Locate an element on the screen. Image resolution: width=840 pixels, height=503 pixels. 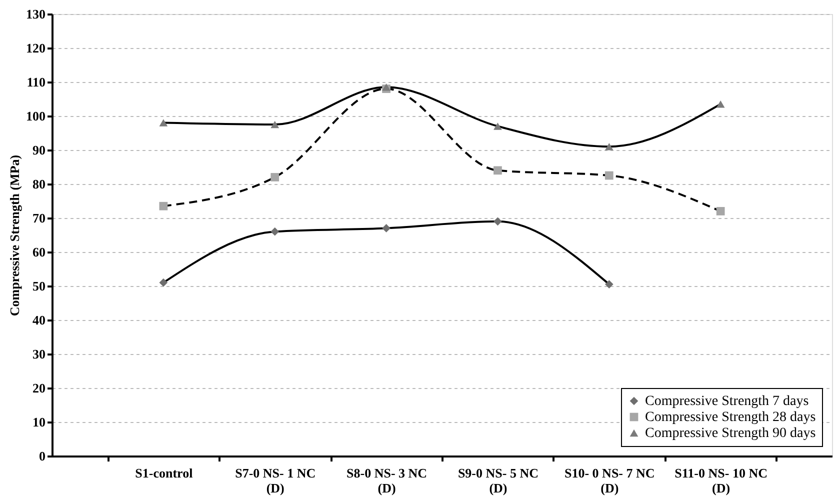
y-tick-label: 40 is located at coordinates (39, 320).